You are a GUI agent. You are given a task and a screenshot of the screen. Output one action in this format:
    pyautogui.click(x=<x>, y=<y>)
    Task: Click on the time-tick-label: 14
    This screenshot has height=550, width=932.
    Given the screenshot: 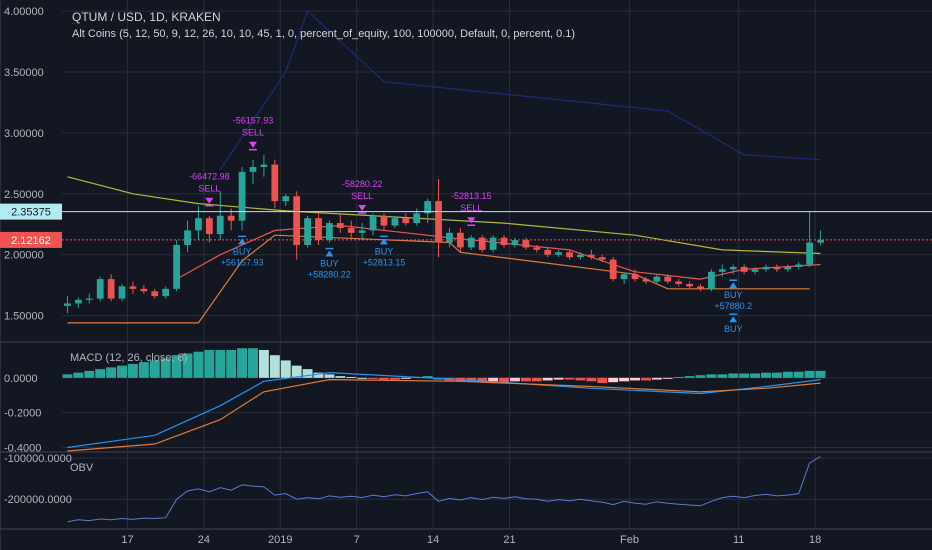 What is the action you would take?
    pyautogui.click(x=433, y=540)
    